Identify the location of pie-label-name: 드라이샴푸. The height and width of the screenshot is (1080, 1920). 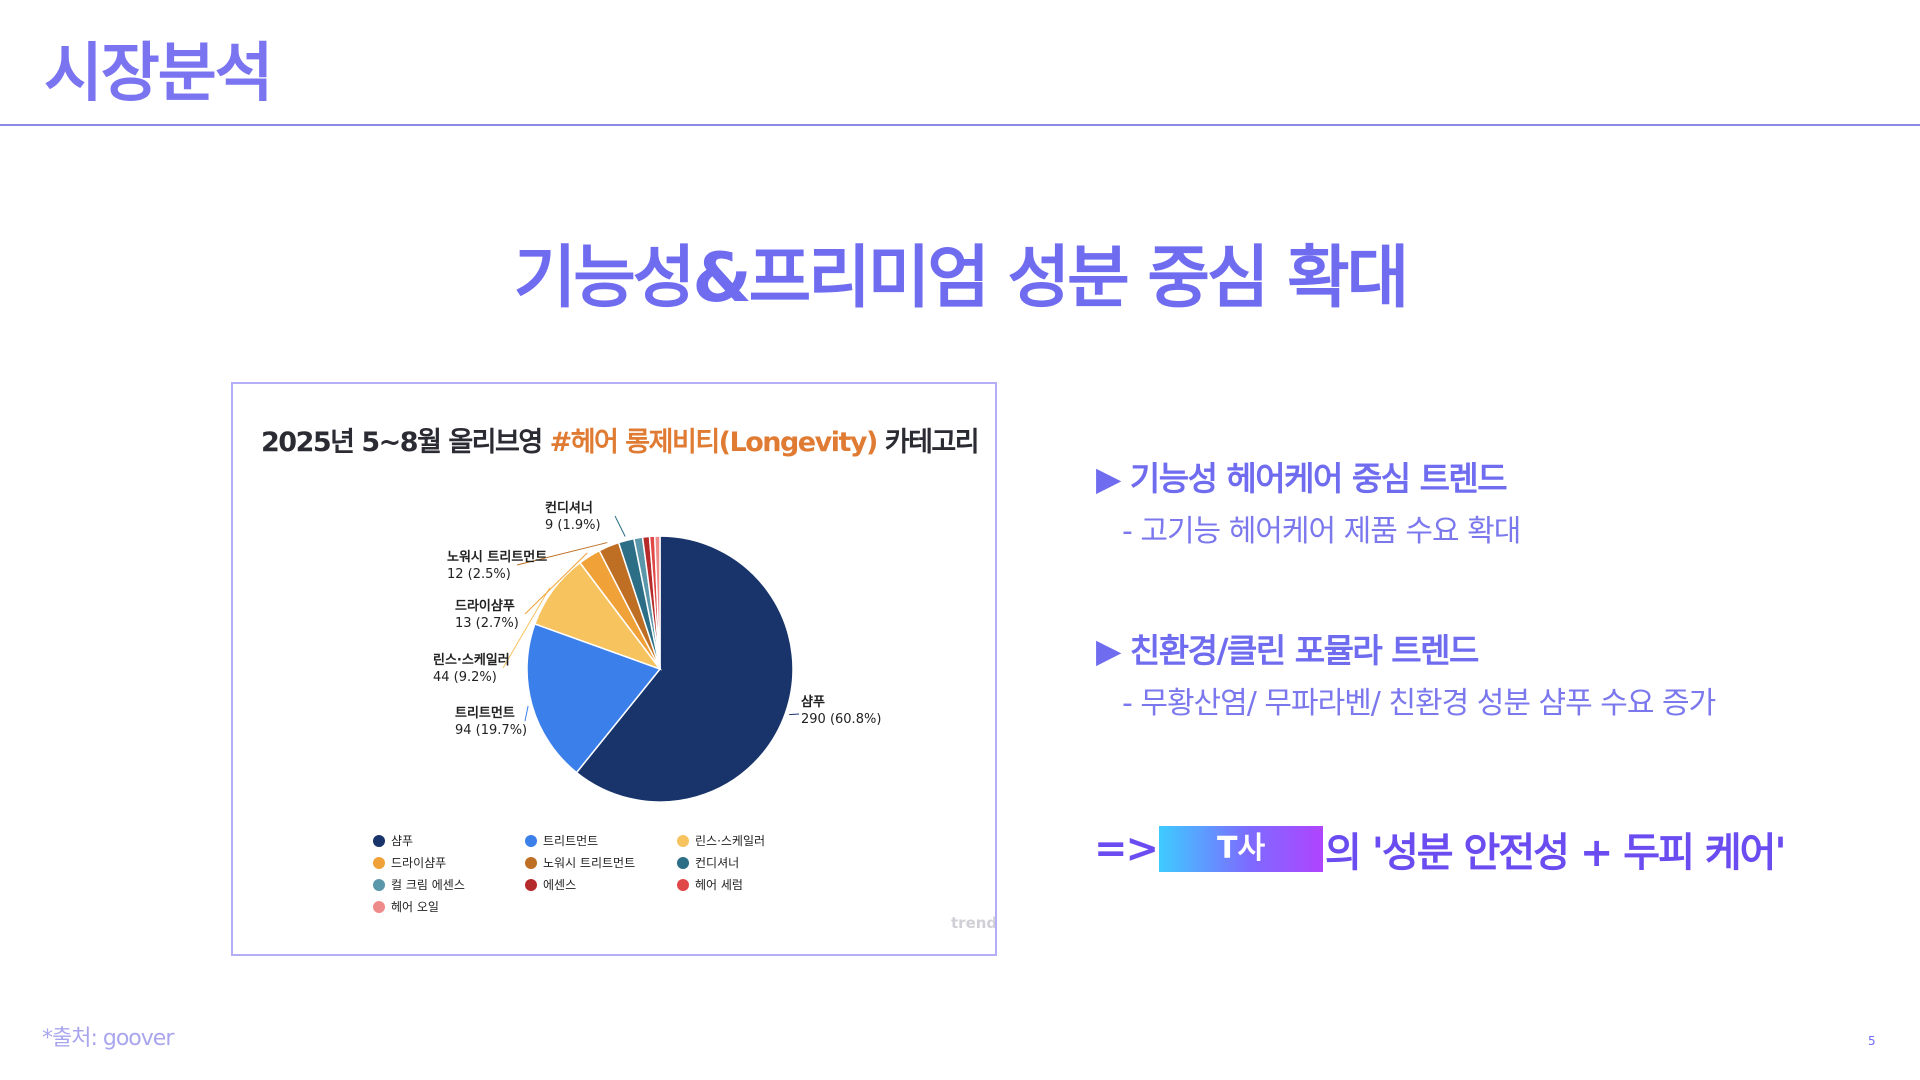
(485, 606).